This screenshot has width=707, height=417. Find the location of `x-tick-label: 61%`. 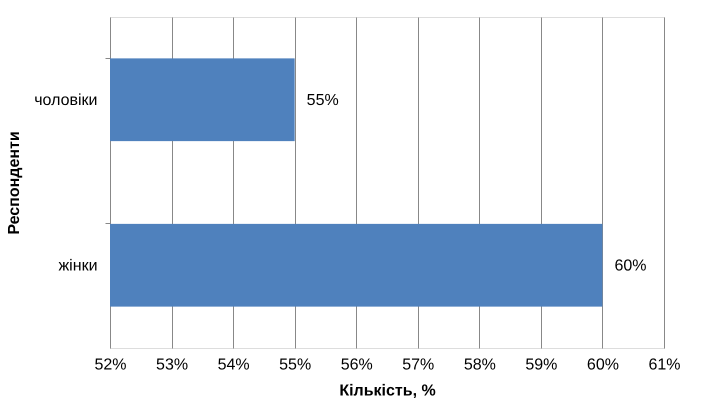

x-tick-label: 61% is located at coordinates (664, 365).